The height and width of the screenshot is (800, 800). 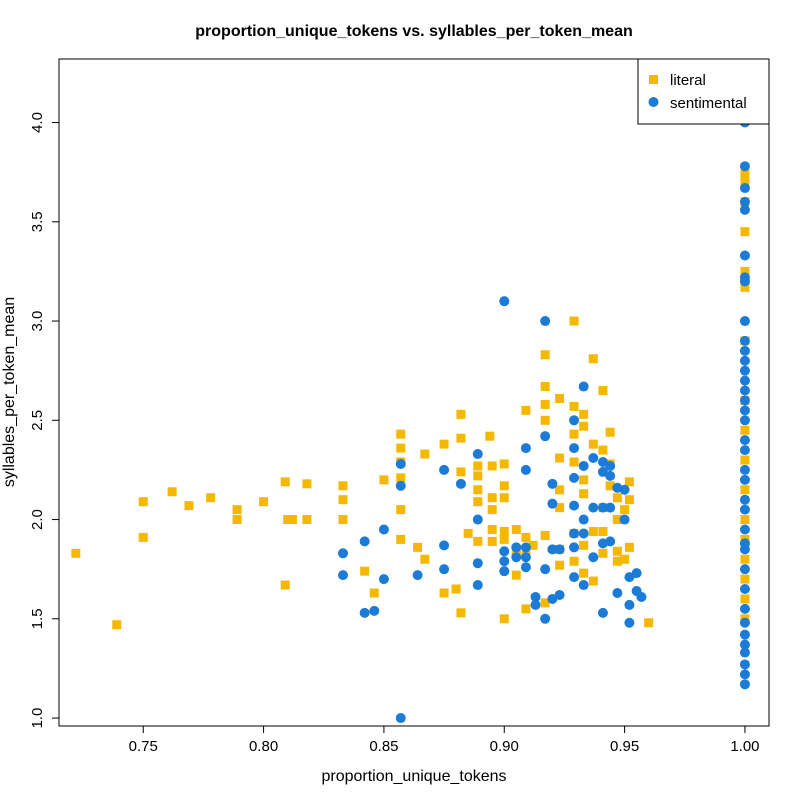 What do you see at coordinates (143, 746) in the screenshot?
I see `x-tick-label: 0.75` at bounding box center [143, 746].